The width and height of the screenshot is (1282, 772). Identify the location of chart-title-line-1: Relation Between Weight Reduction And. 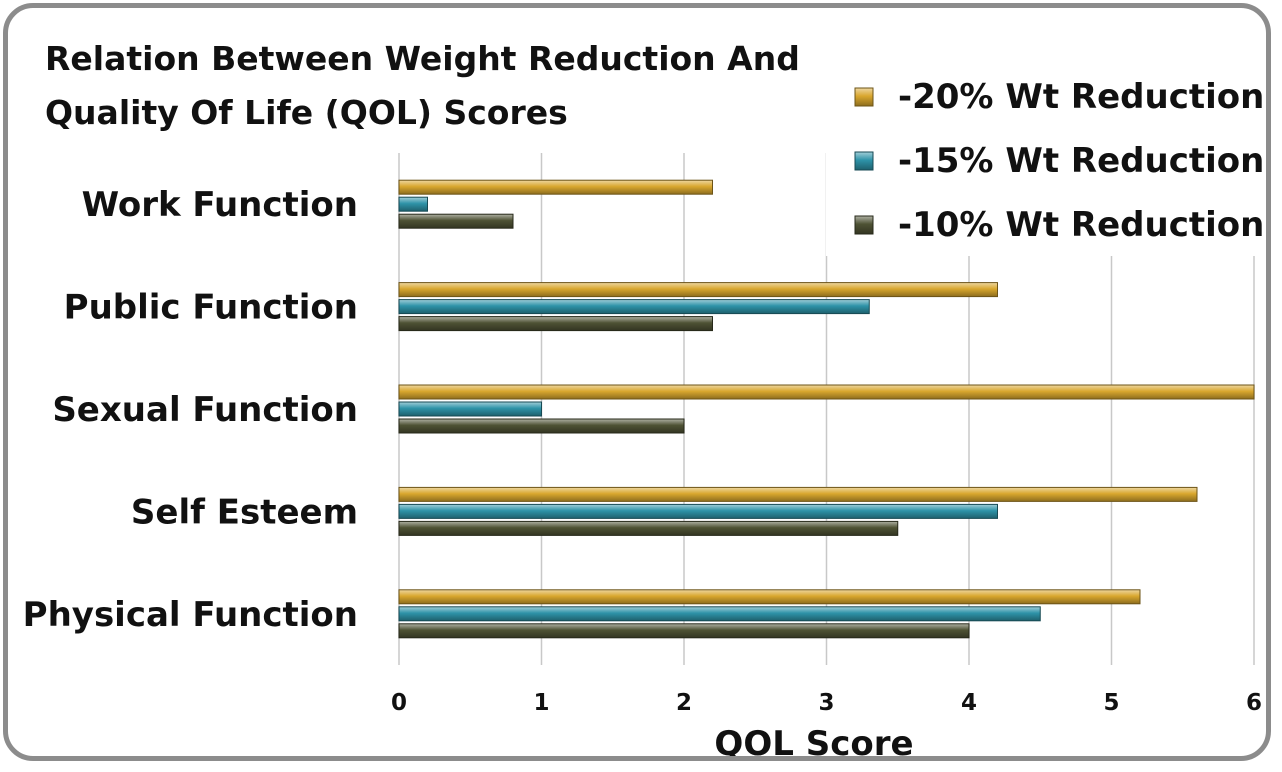
(422, 58).